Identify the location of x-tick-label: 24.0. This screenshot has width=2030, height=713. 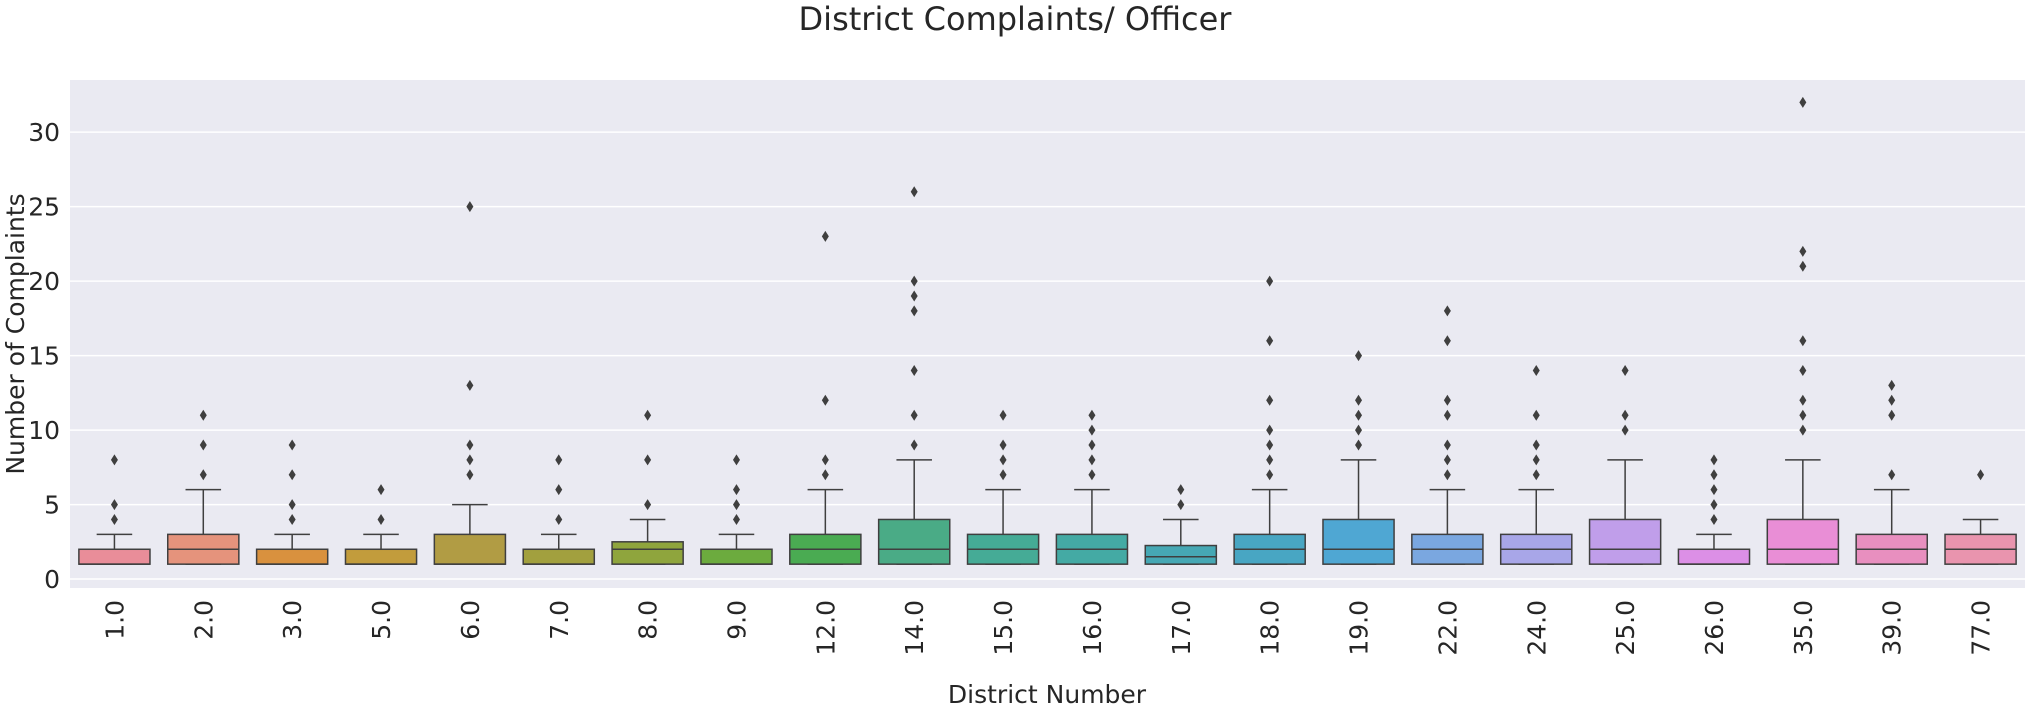
(1536, 628).